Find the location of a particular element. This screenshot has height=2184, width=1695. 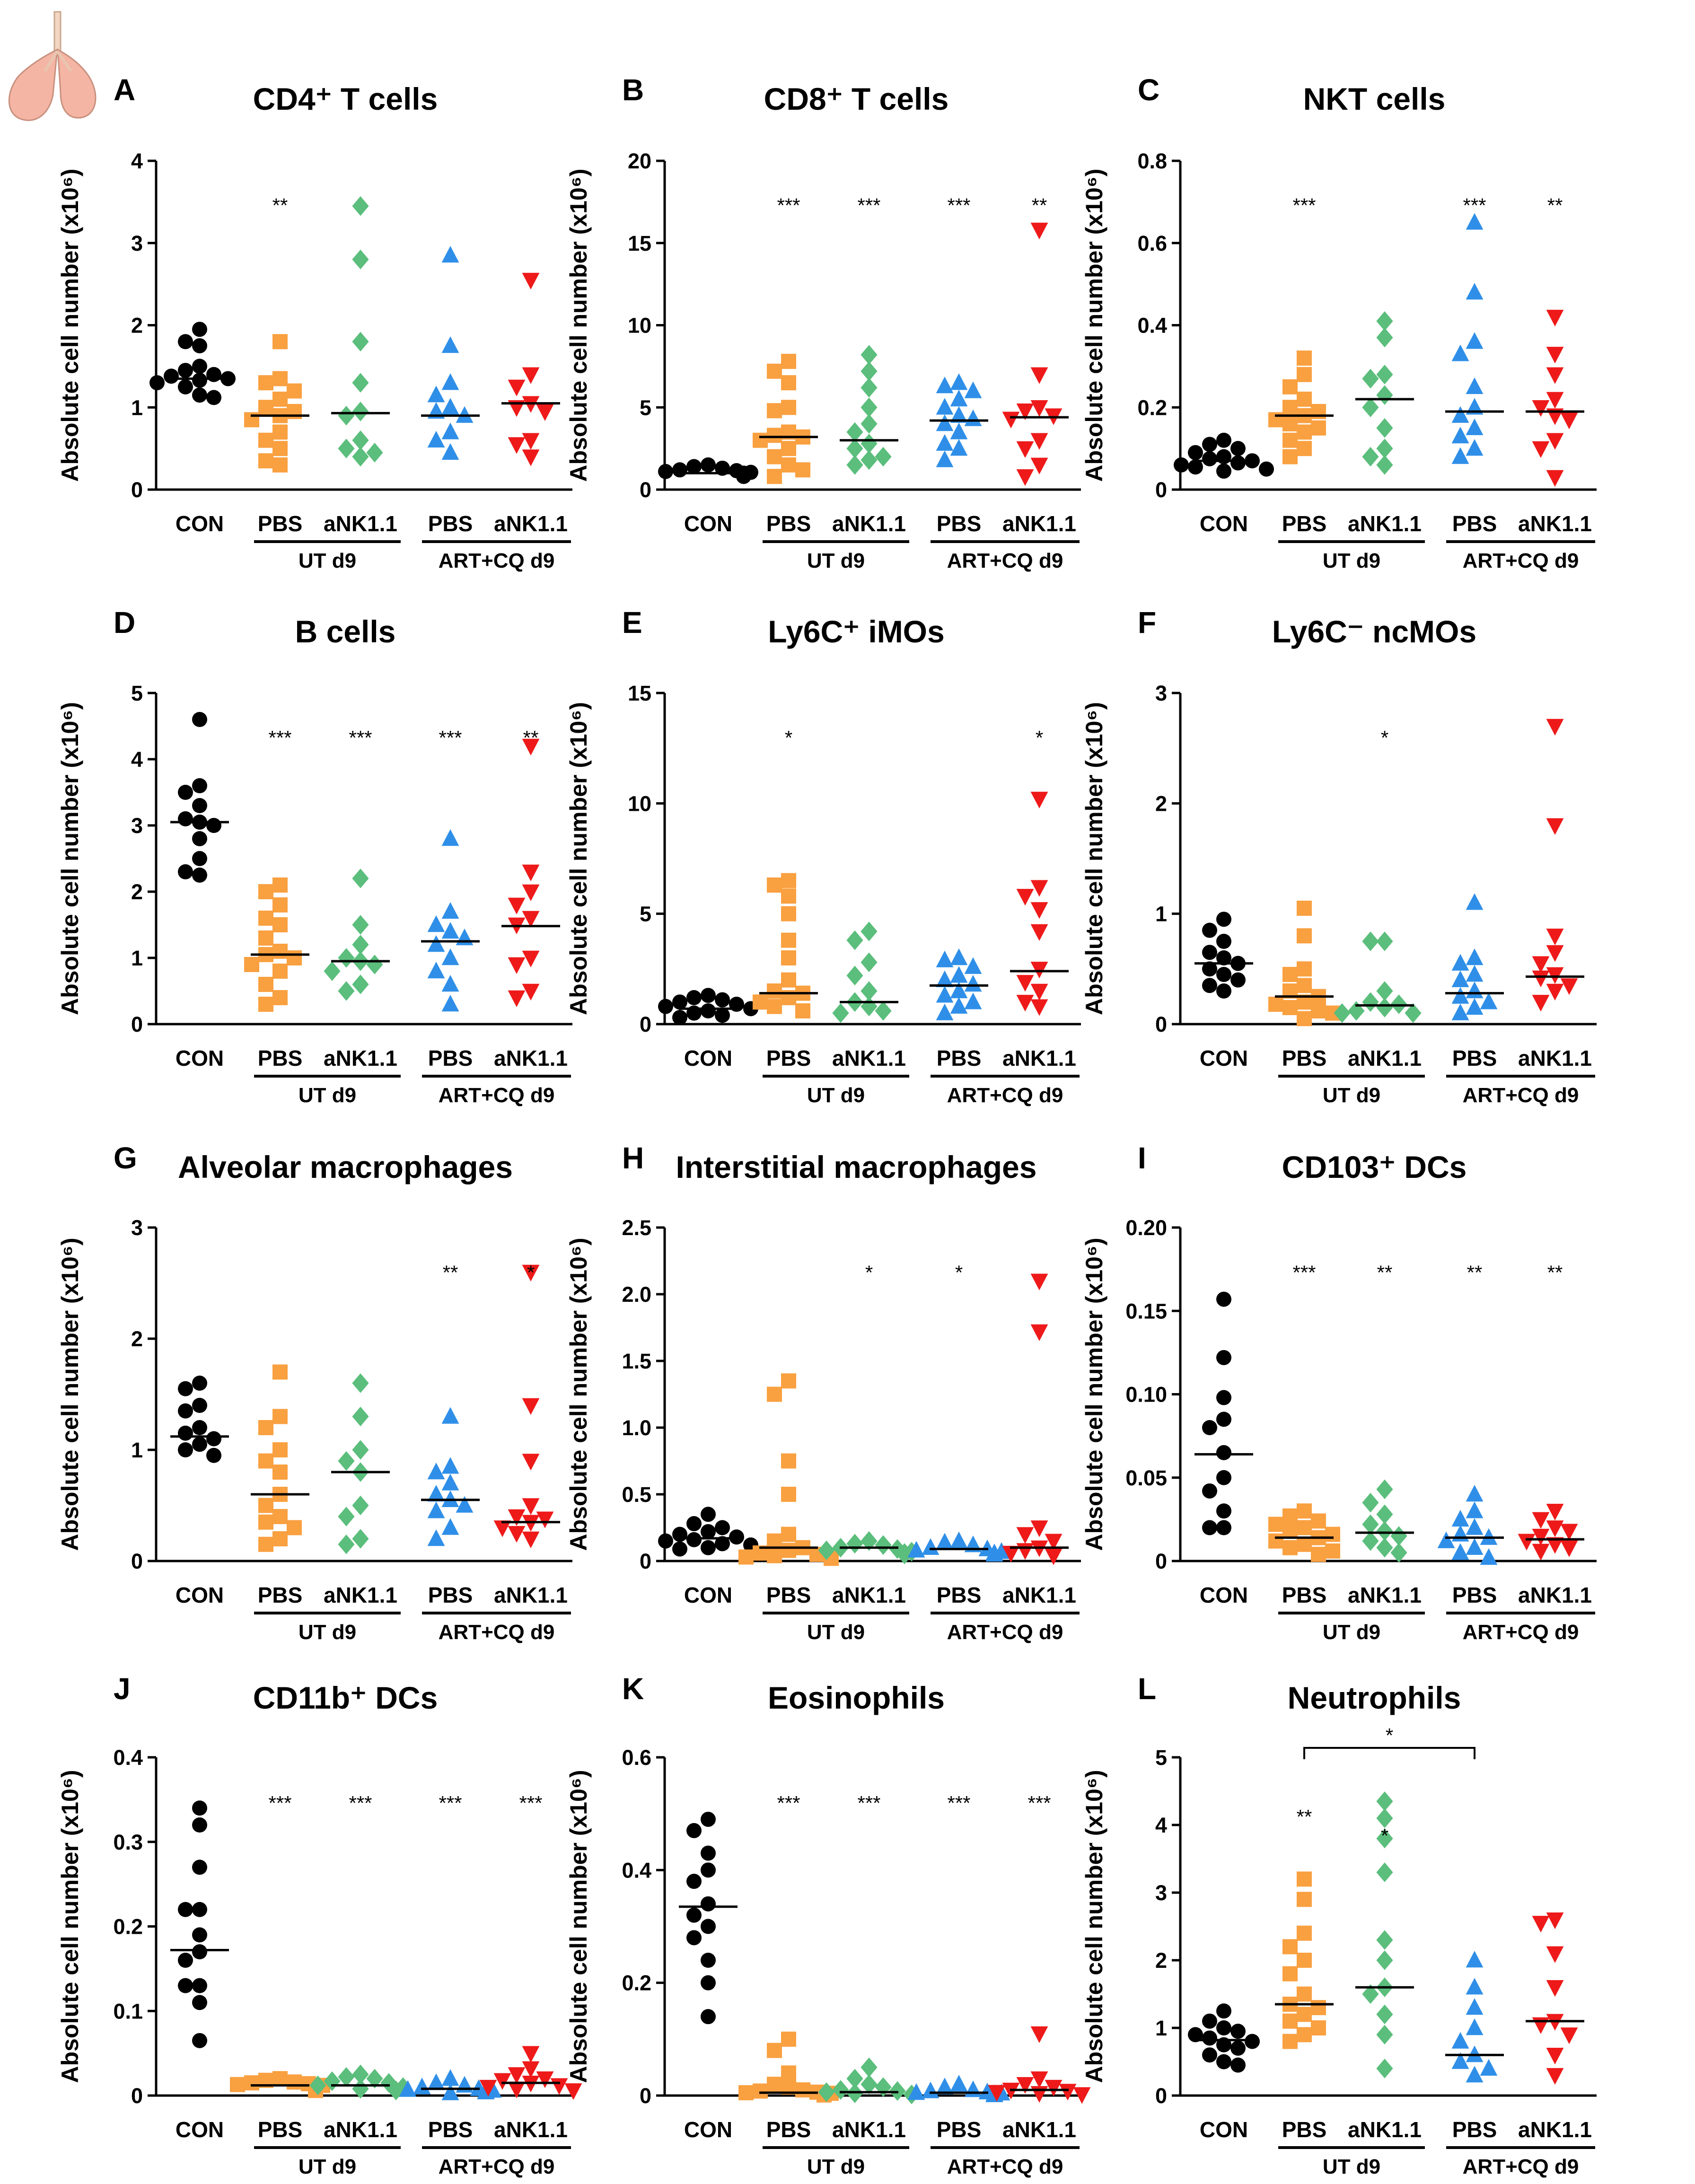

group-label: UT d9 is located at coordinates (836, 2166).